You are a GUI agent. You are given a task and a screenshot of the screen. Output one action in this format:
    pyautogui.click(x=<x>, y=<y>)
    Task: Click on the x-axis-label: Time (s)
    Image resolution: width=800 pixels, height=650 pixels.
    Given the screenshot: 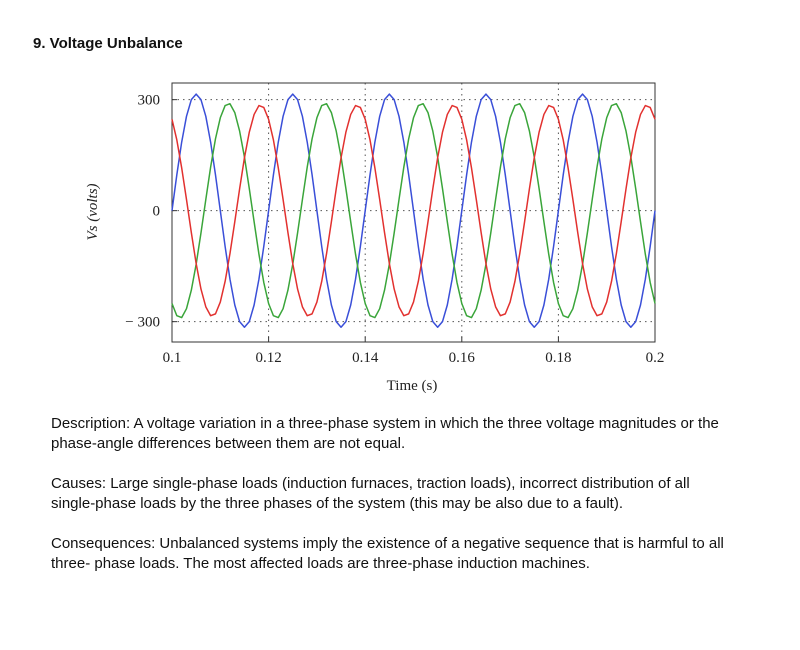 What is the action you would take?
    pyautogui.click(x=412, y=386)
    